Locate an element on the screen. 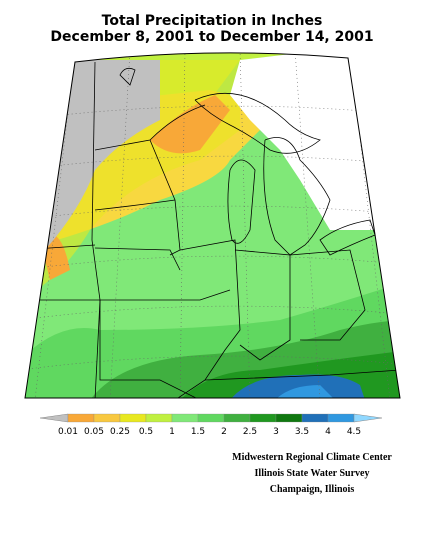  legend: 0.01 0.05 0.25 0.5 1 1.5 2 2.5 3 3.5 4 4.5 is located at coordinates (211, 425).